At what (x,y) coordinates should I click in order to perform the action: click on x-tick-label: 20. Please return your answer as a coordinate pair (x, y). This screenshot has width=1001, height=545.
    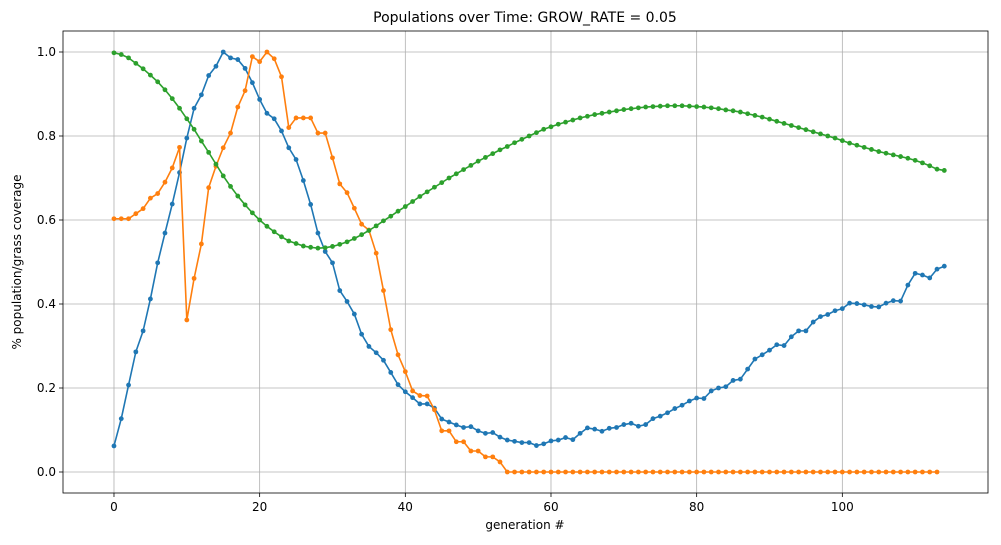
    Looking at the image, I should click on (259, 507).